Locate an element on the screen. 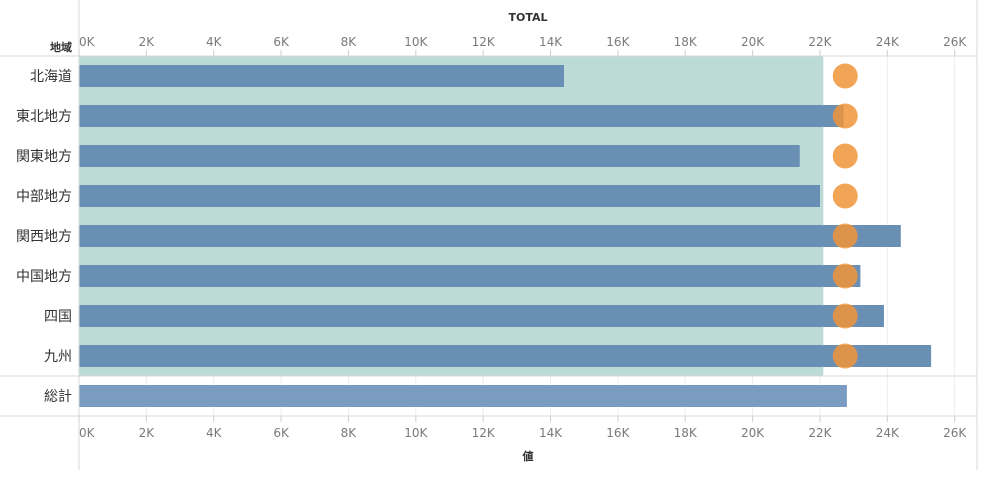 The width and height of the screenshot is (989, 480). y-axis-title: 地域 is located at coordinates (61, 47).